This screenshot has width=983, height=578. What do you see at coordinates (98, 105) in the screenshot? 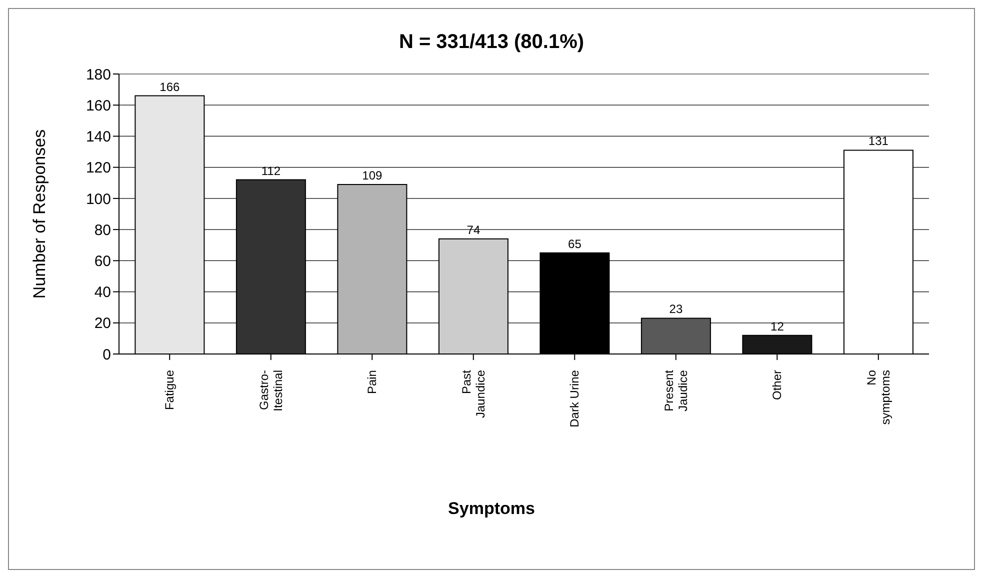
I see `y-tick-label: 160` at bounding box center [98, 105].